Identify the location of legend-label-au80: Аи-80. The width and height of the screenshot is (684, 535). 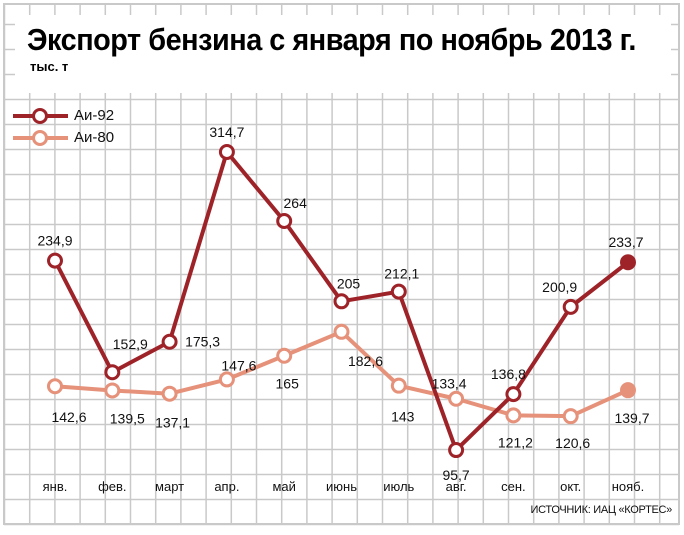
(94, 137).